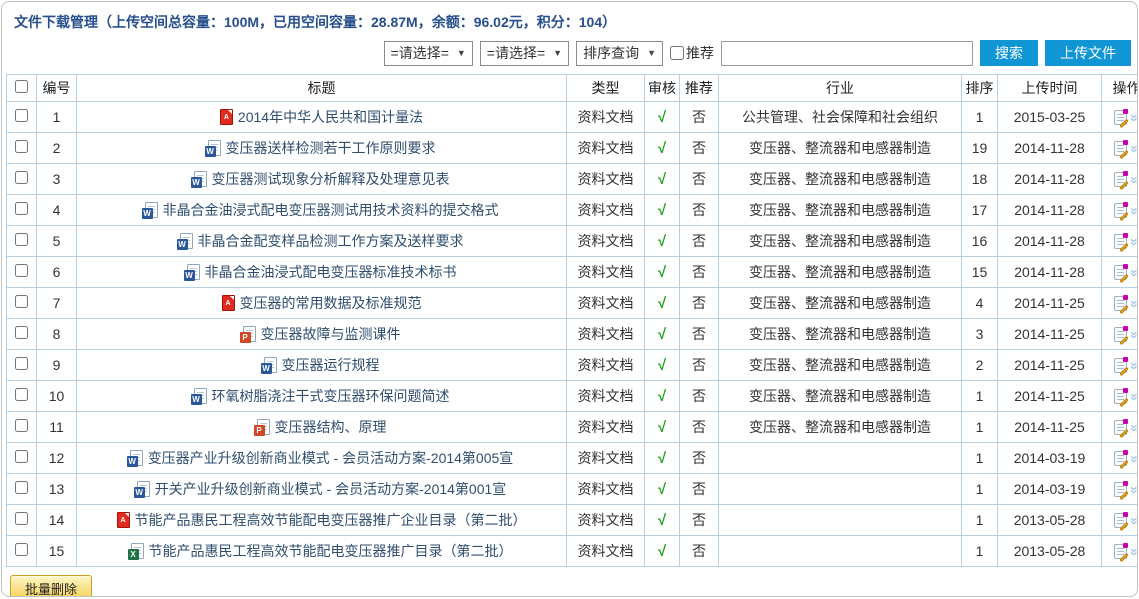 Image resolution: width=1139 pixels, height=599 pixels. Describe the element at coordinates (571, 88) in the screenshot. I see `table-header-row: 编号 标题 类型 审核 推荐 行业 排序 上传时间 操作` at that location.